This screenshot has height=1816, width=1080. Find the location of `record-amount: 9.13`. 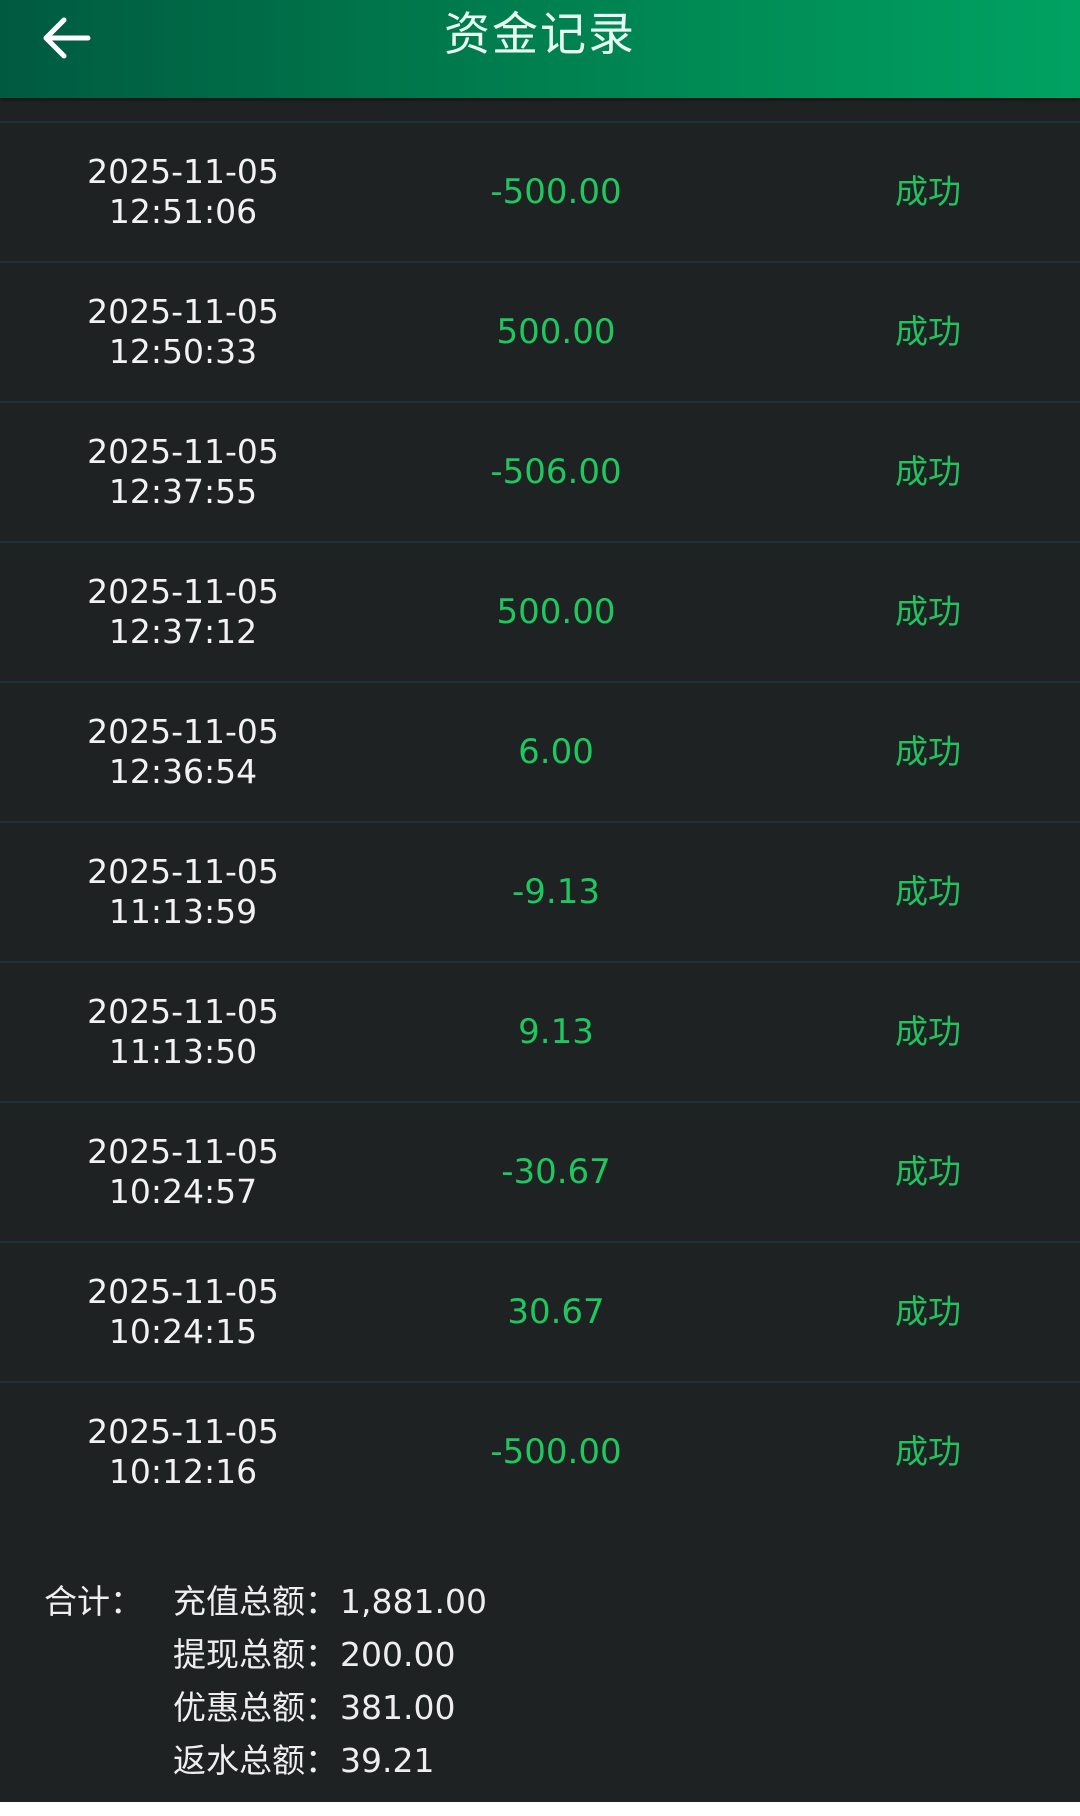

record-amount: 9.13 is located at coordinates (556, 1032).